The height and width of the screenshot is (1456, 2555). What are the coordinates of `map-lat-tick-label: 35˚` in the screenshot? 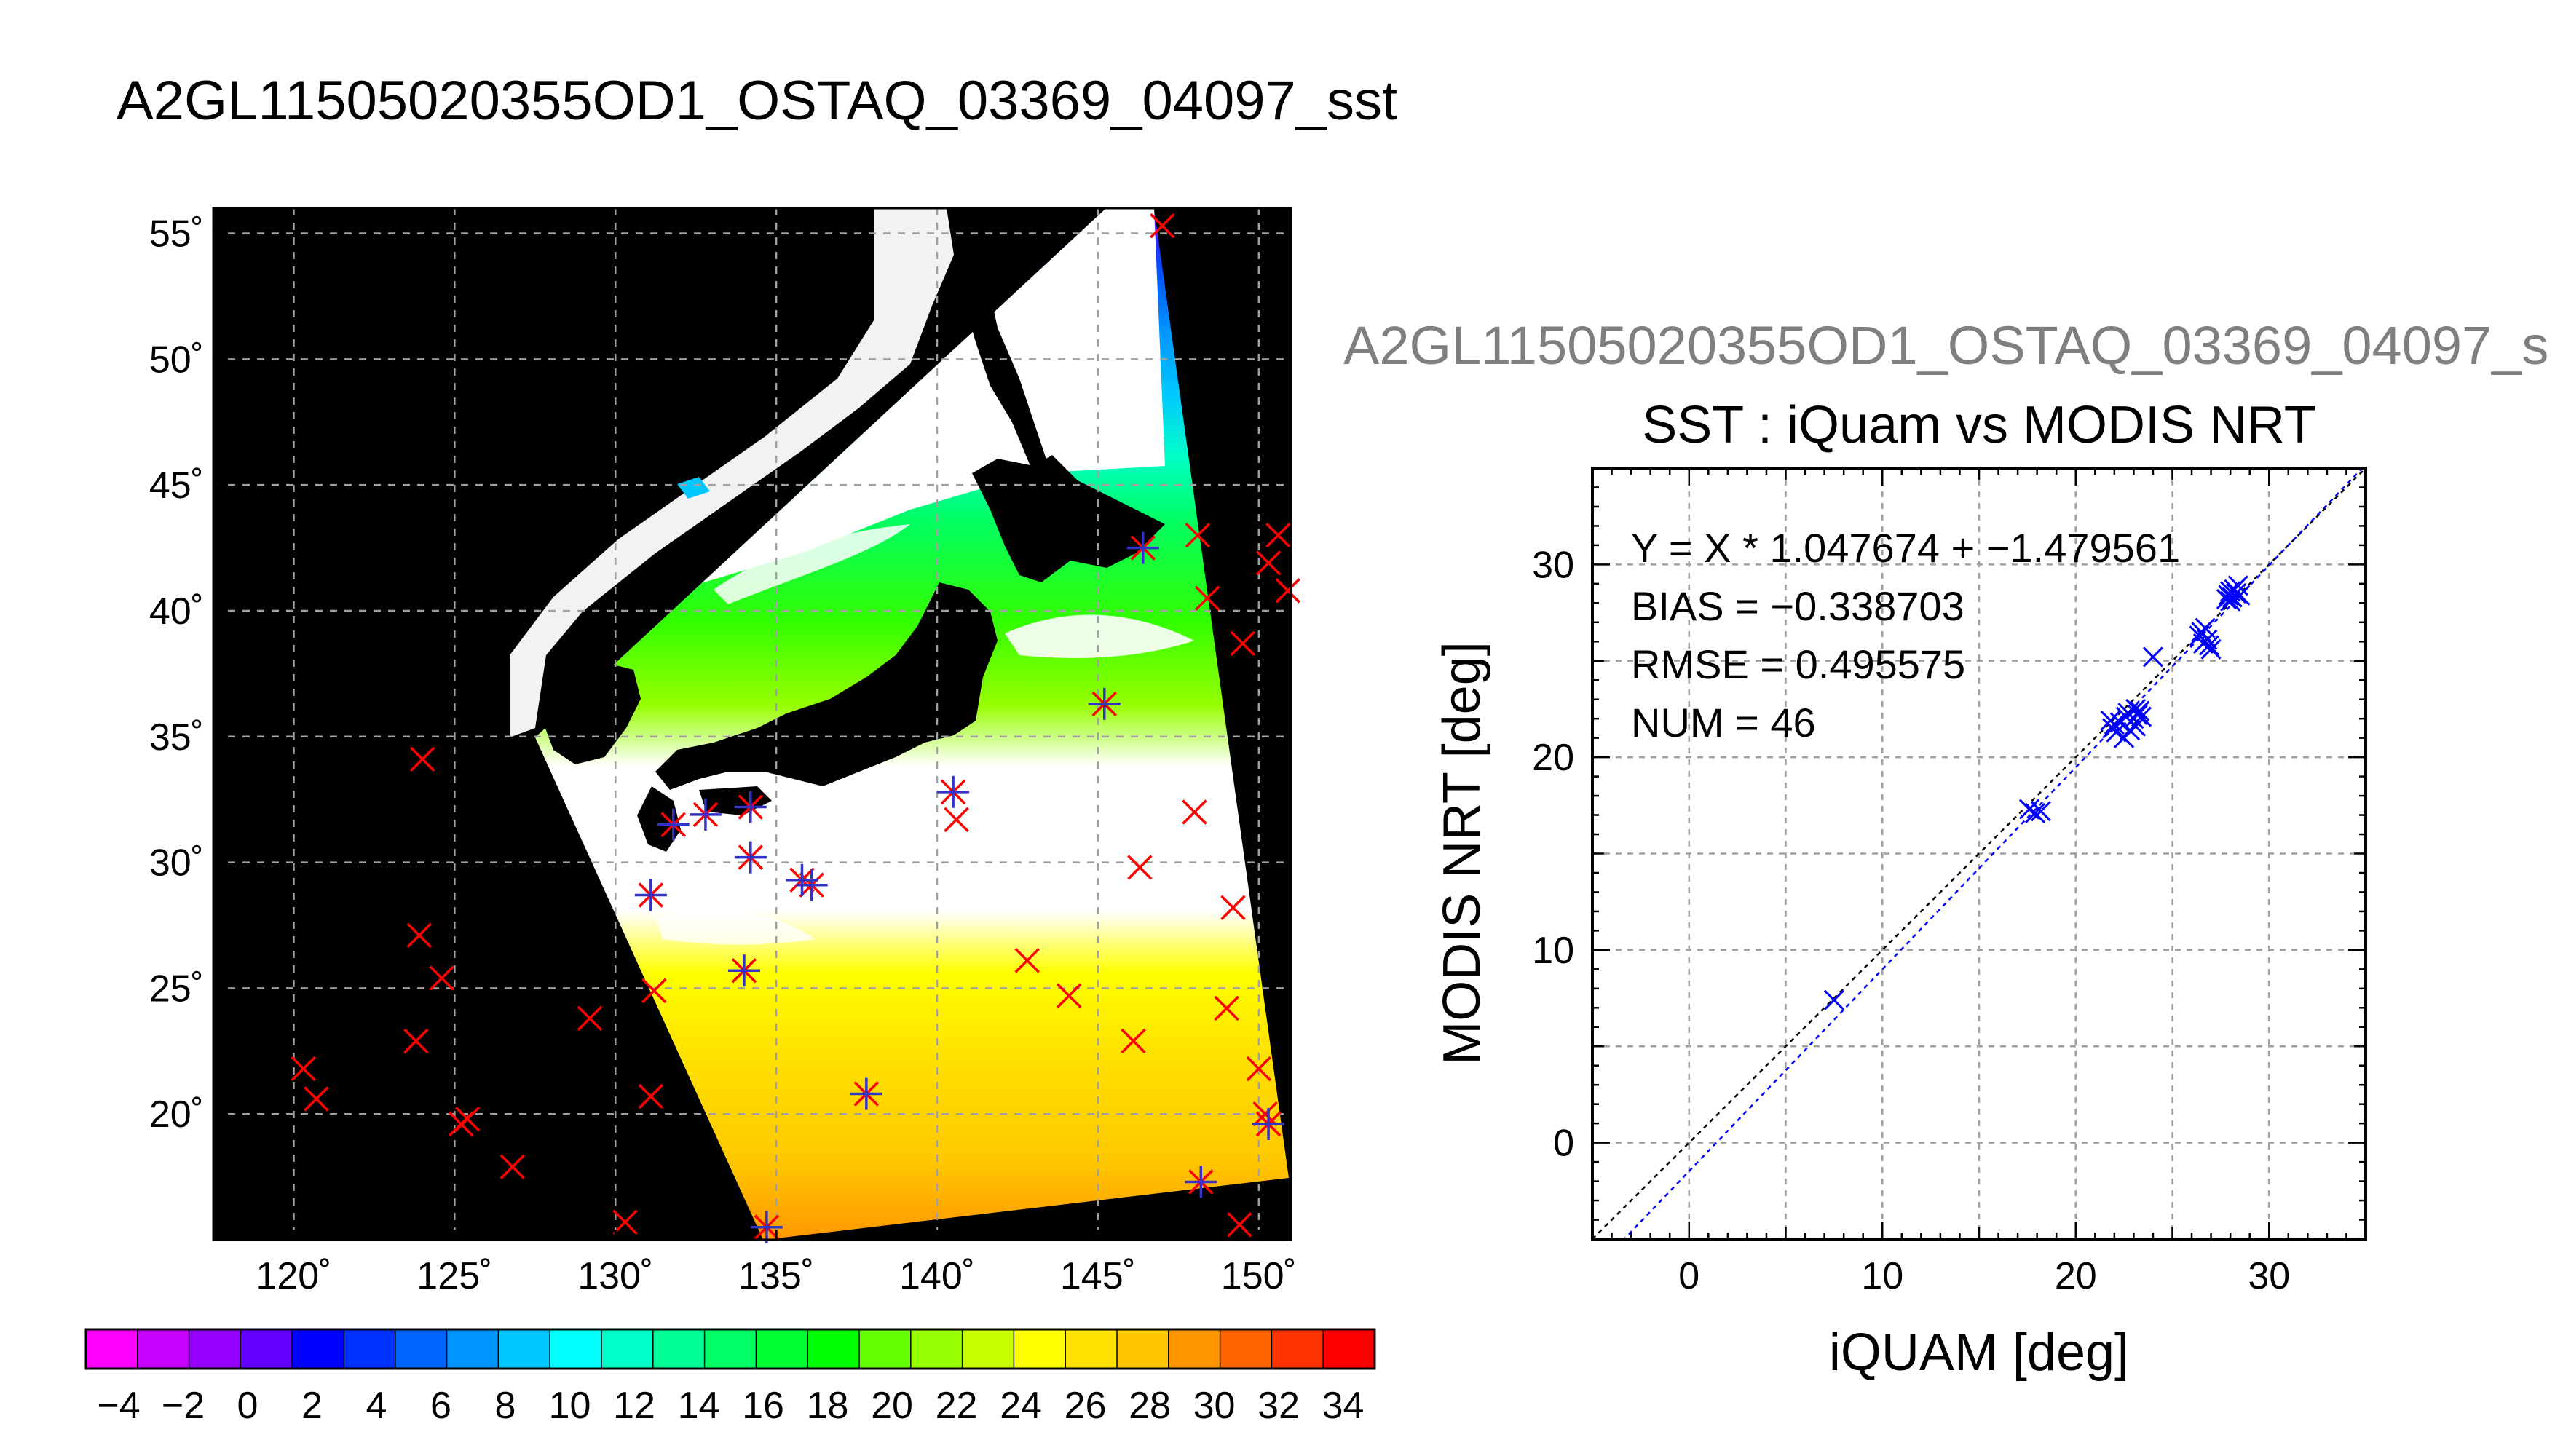 It's located at (176, 737).